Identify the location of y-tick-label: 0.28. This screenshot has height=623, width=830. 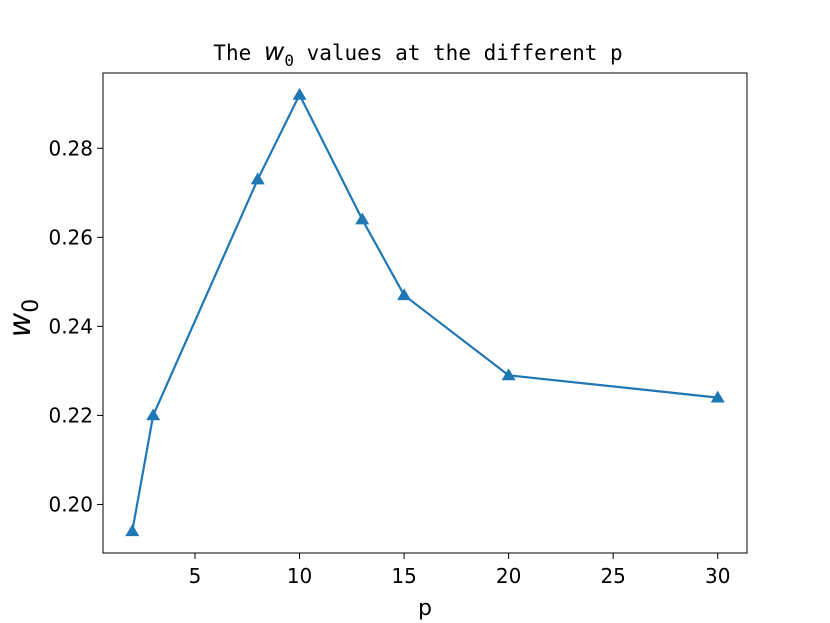
(70, 148).